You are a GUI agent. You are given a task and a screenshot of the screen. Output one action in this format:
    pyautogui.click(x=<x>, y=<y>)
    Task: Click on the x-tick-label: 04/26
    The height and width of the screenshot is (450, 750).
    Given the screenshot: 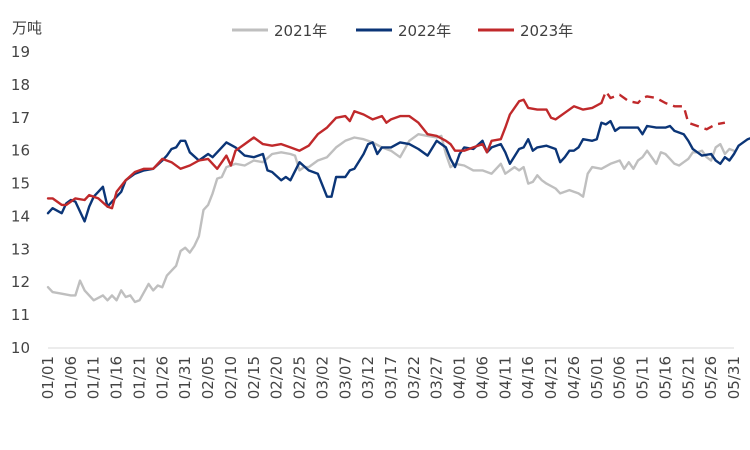 What is the action you would take?
    pyautogui.click(x=574, y=377)
    